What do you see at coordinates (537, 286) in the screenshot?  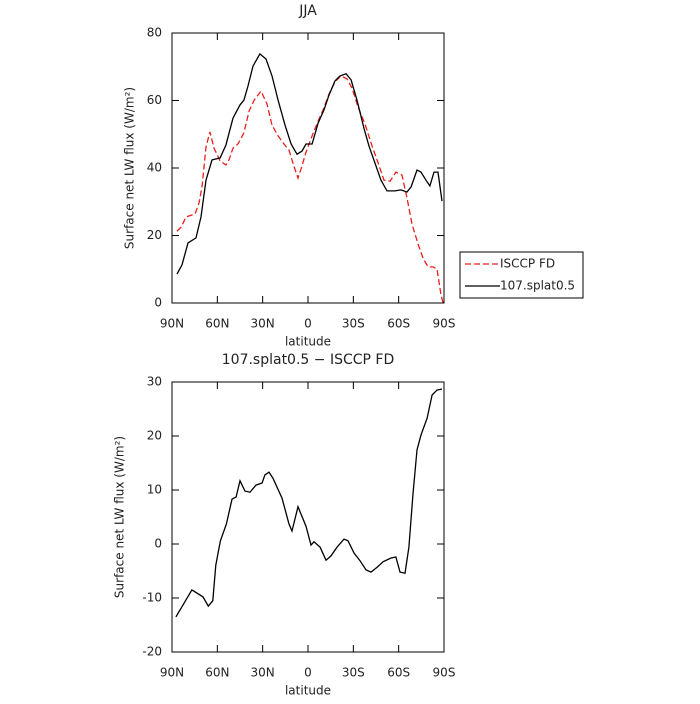 I see `legend-label: 107.splat0.5` at bounding box center [537, 286].